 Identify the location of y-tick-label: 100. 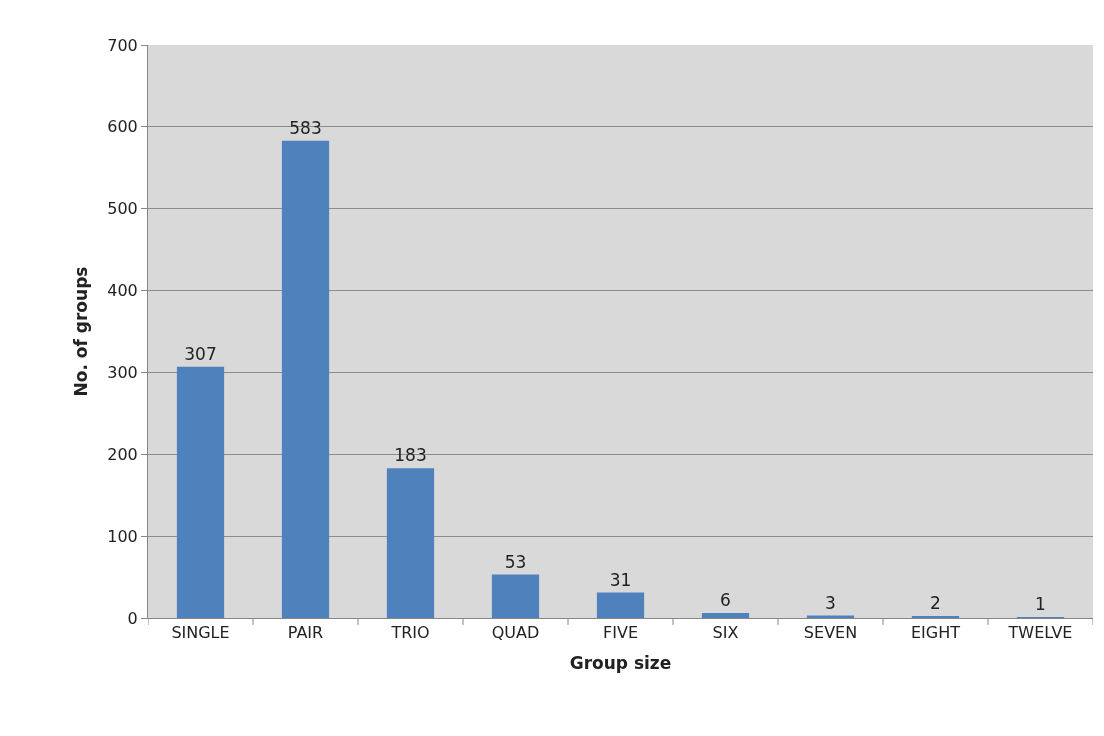
(122, 536).